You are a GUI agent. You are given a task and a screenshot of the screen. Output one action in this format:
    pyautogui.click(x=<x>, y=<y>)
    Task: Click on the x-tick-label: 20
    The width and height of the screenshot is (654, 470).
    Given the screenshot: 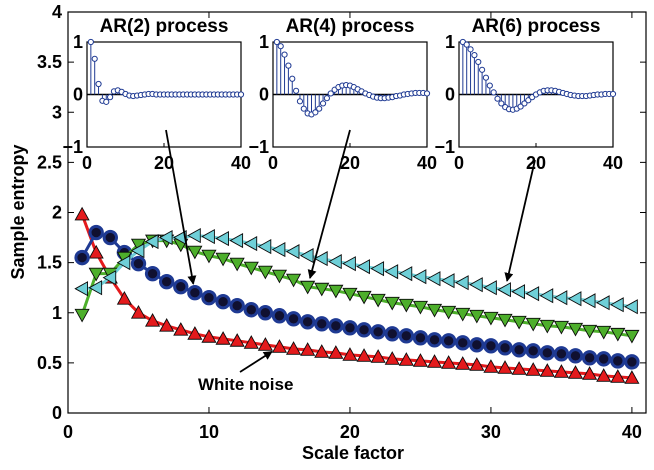 What is the action you would take?
    pyautogui.click(x=350, y=432)
    